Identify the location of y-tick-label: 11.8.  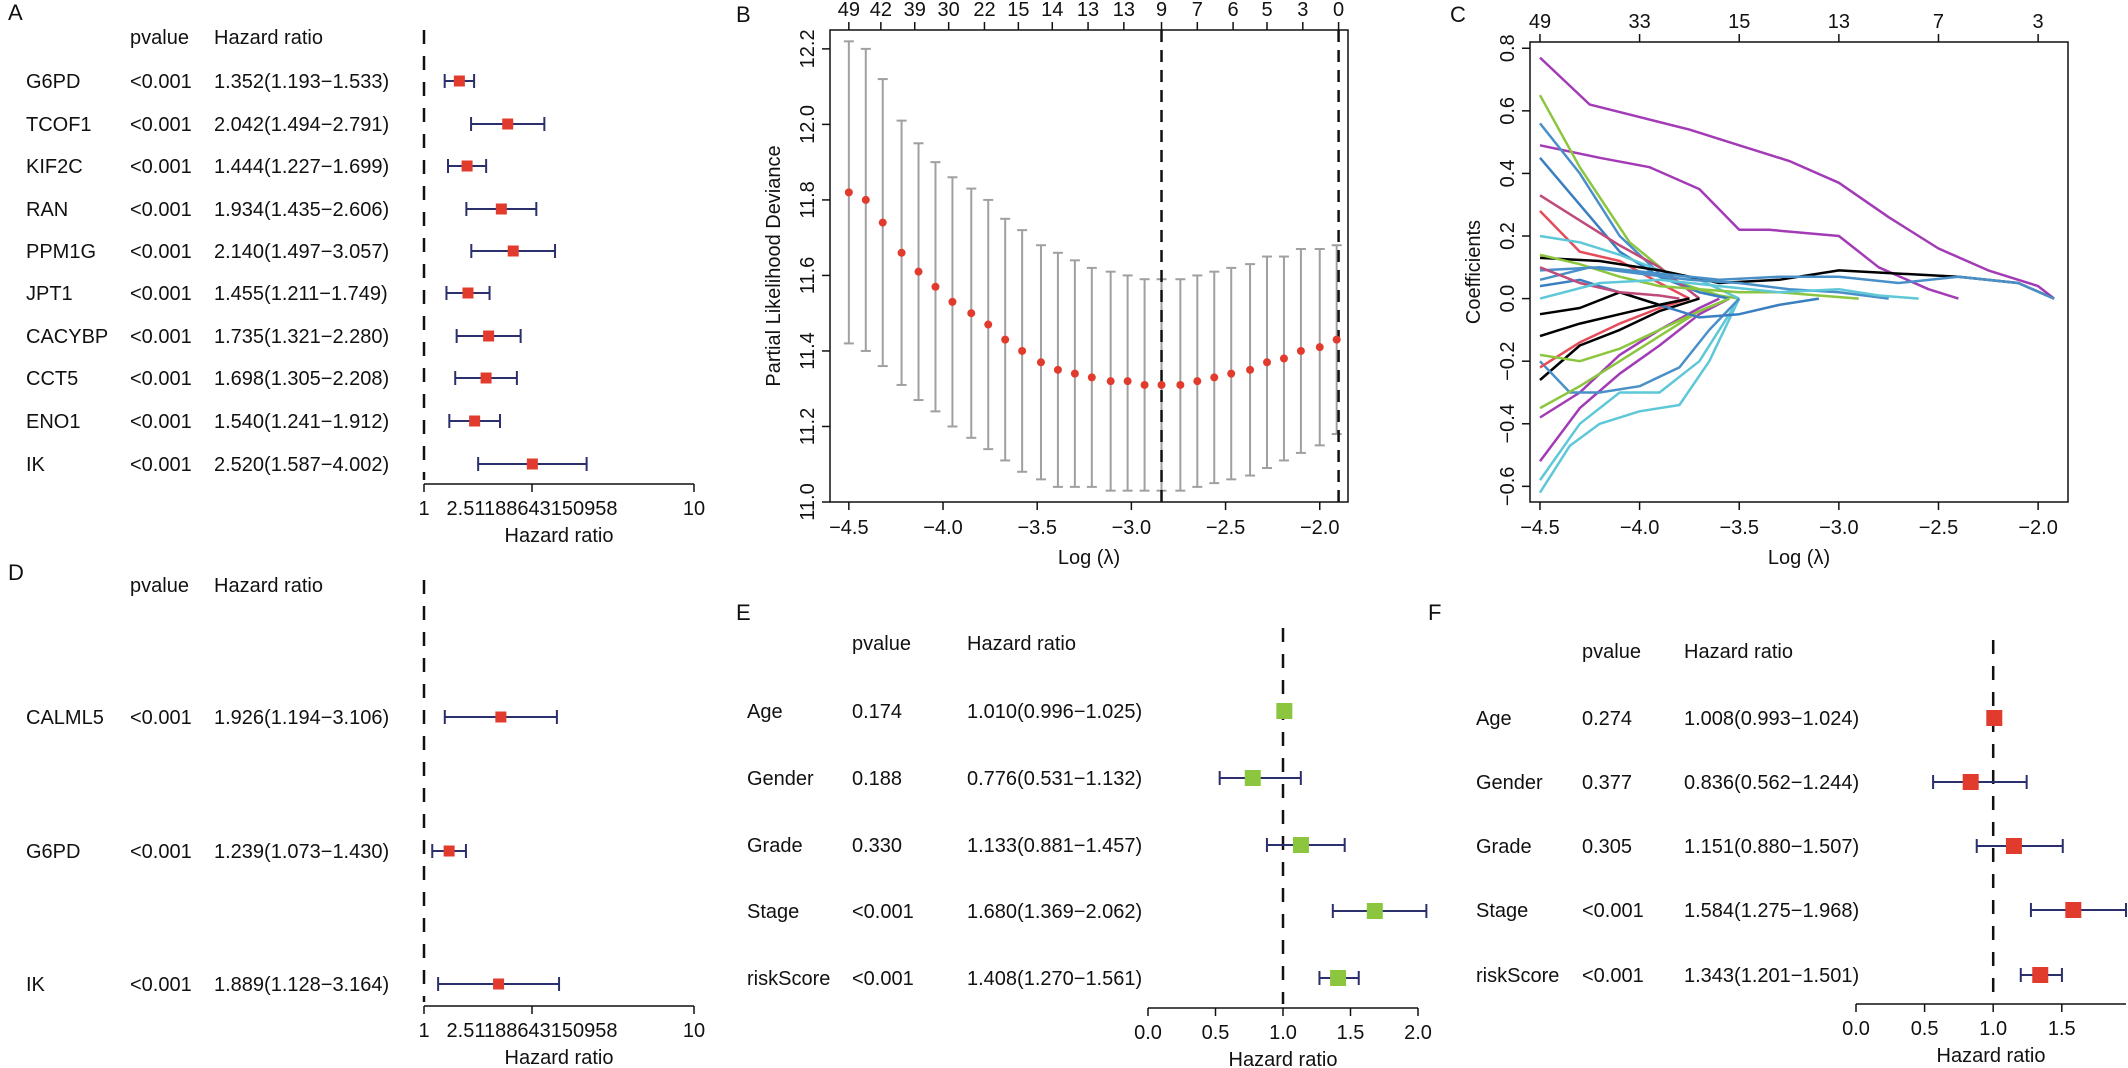
(808, 199).